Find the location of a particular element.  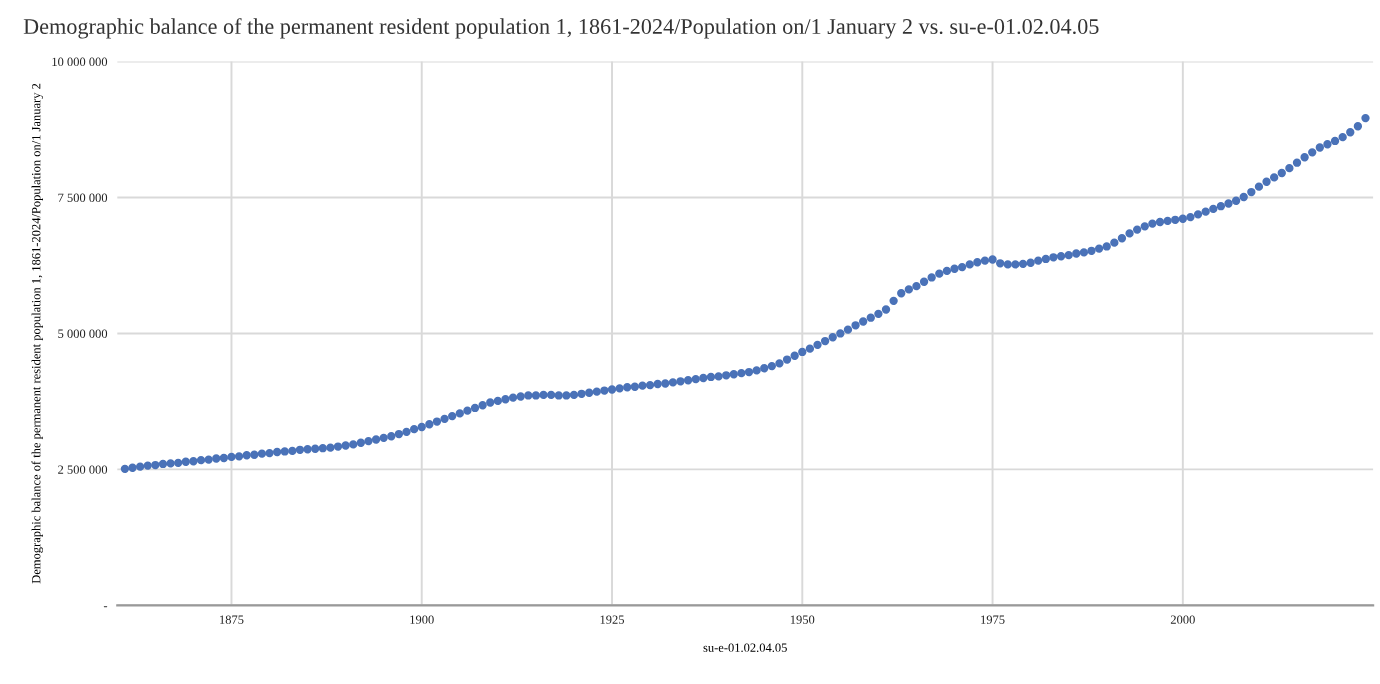

chart-title: Demographic balance of the permanent resident population 1, 1861-2024/Population on/1 January 2 vs. su-e-01.02.04.05 is located at coordinates (561, 28).